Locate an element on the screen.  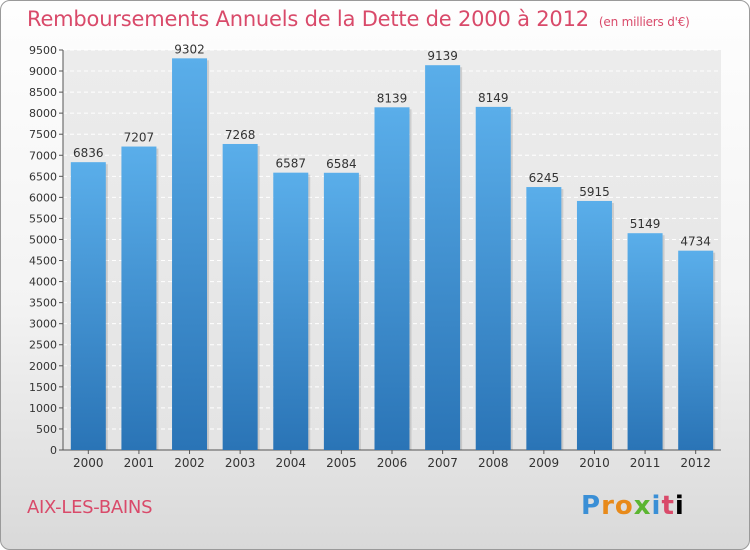
x-tick-label: 2006 is located at coordinates (392, 463).